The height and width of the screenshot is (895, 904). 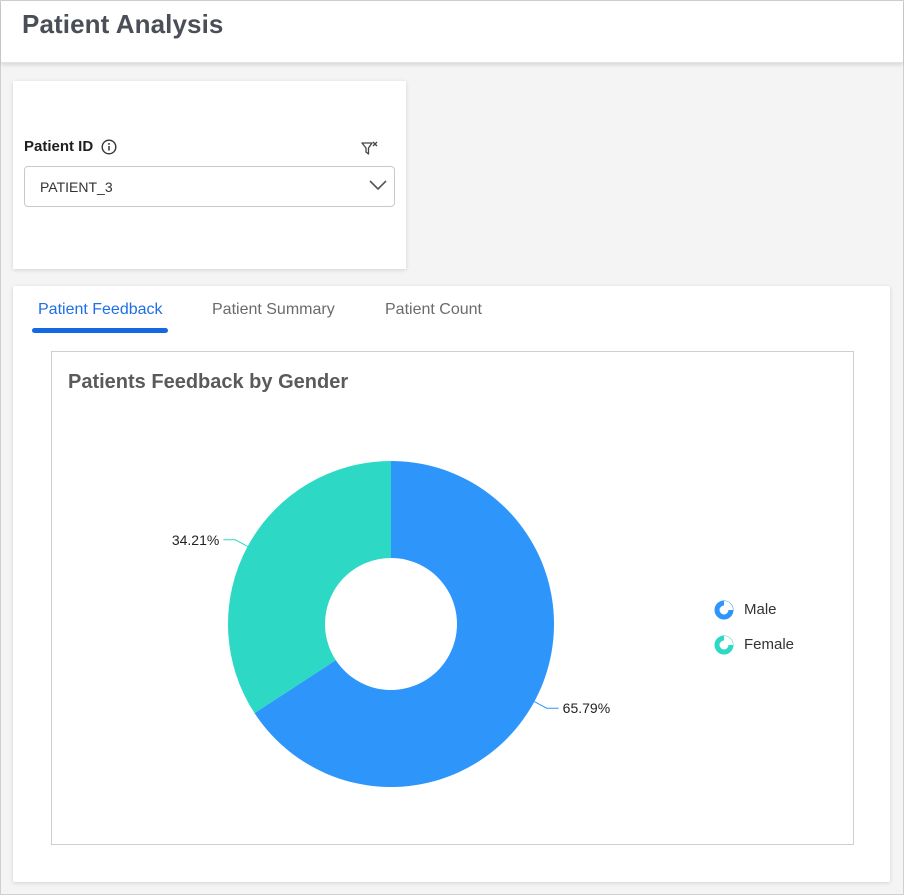 What do you see at coordinates (76, 187) in the screenshot?
I see `patient-id-value: PATIENT_3` at bounding box center [76, 187].